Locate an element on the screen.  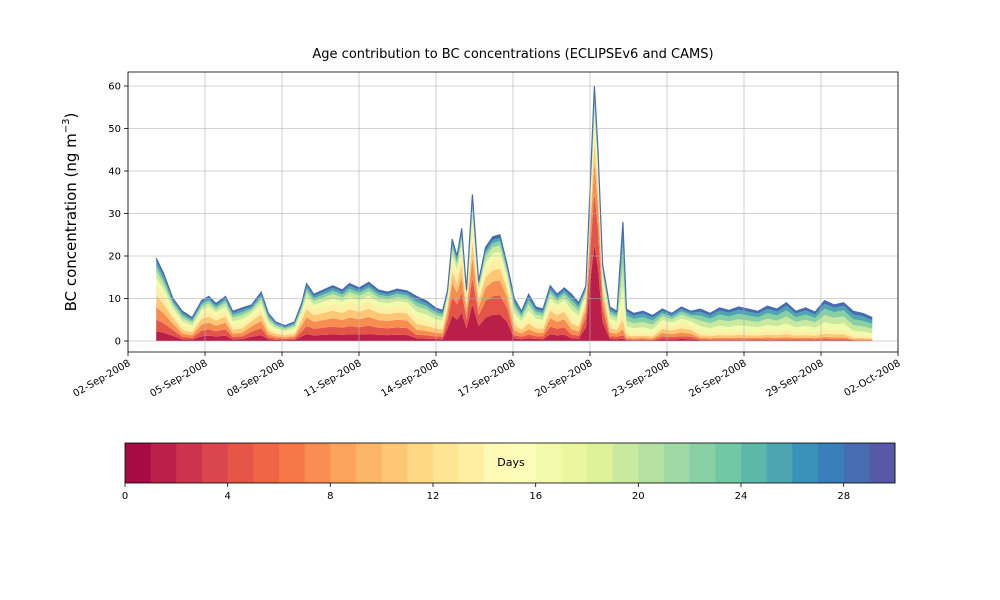
colorbar-tick-label-12: 12 is located at coordinates (433, 496).